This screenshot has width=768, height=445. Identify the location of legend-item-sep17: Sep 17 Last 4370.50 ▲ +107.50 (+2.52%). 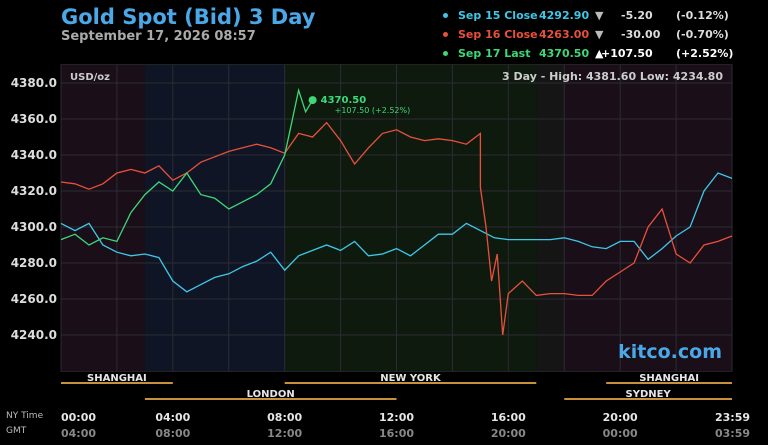
(593, 56).